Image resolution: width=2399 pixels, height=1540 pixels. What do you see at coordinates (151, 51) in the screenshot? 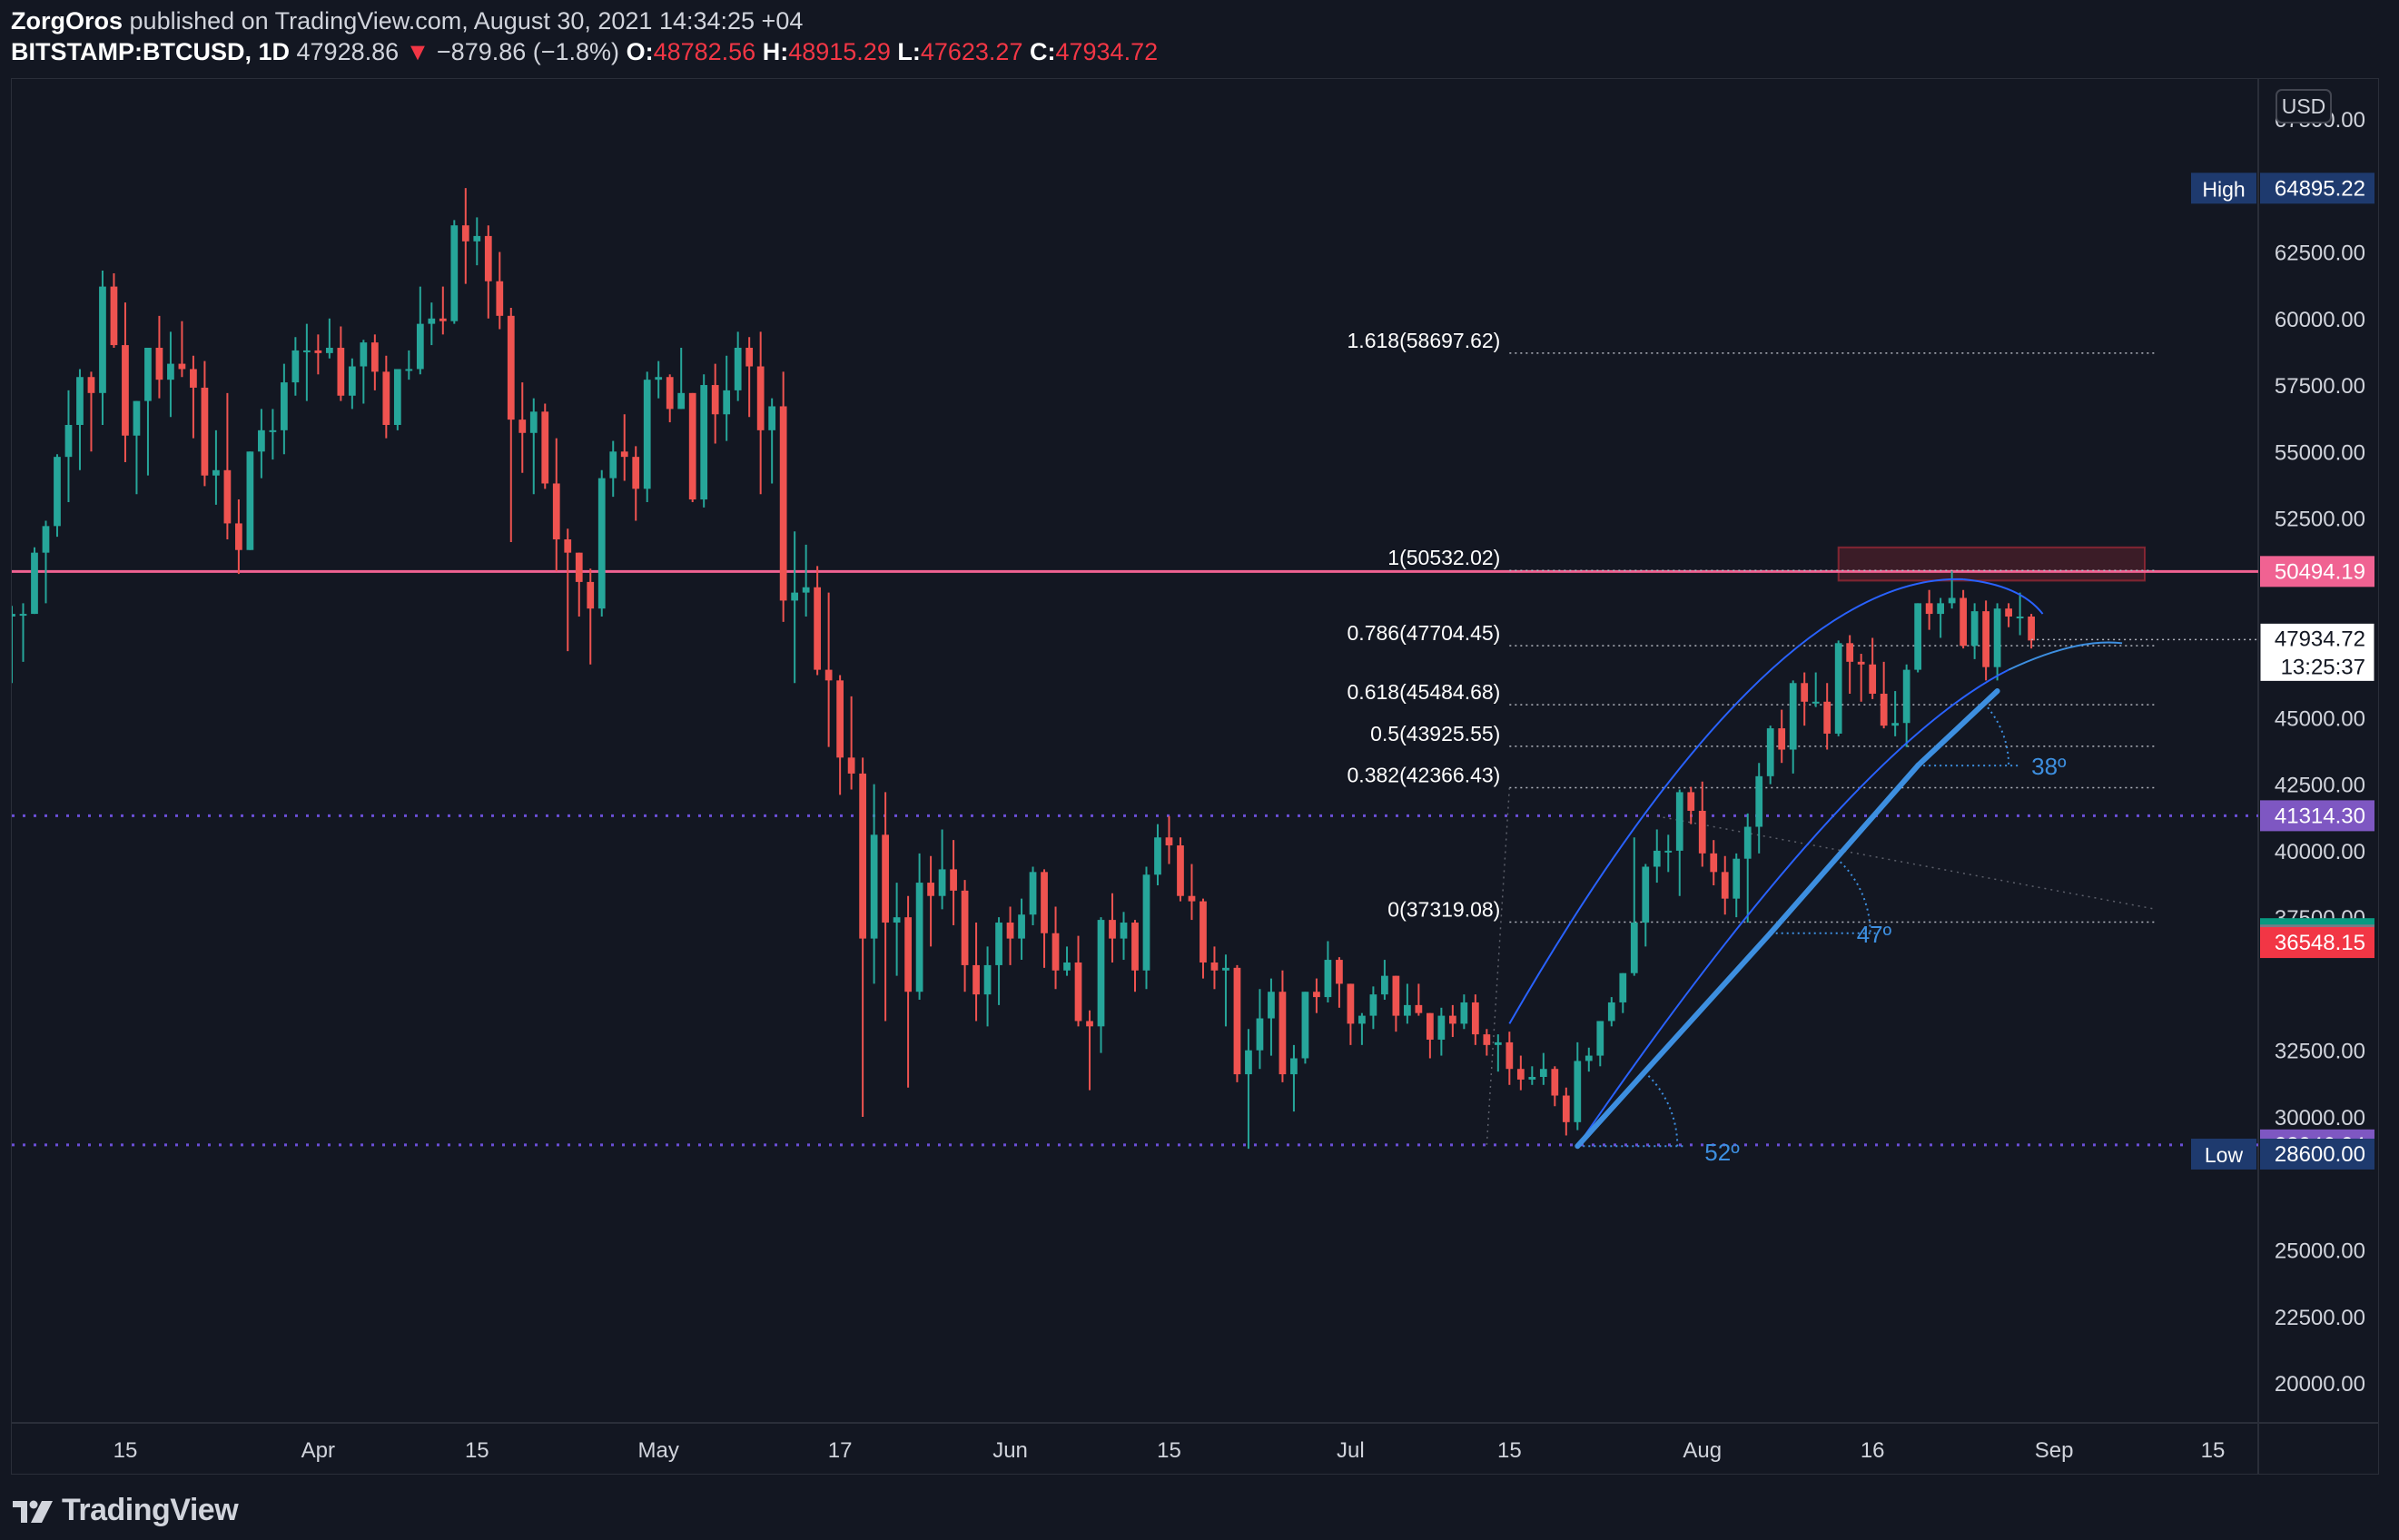
I see `symbol-name: BITSTAMP:BTCUSD, 1D` at bounding box center [151, 51].